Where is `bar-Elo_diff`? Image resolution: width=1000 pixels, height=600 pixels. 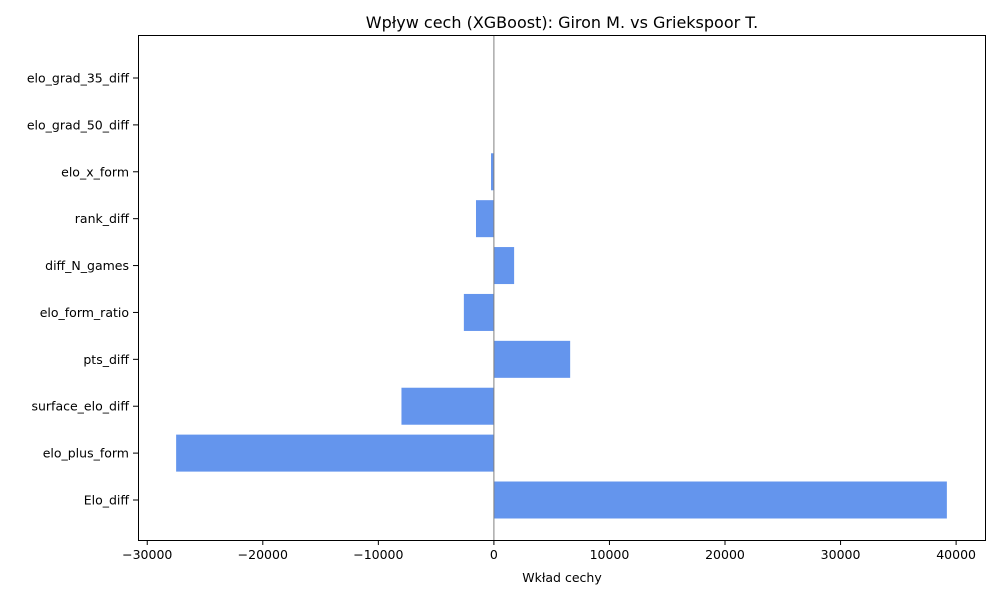
bar-Elo_diff is located at coordinates (720, 500).